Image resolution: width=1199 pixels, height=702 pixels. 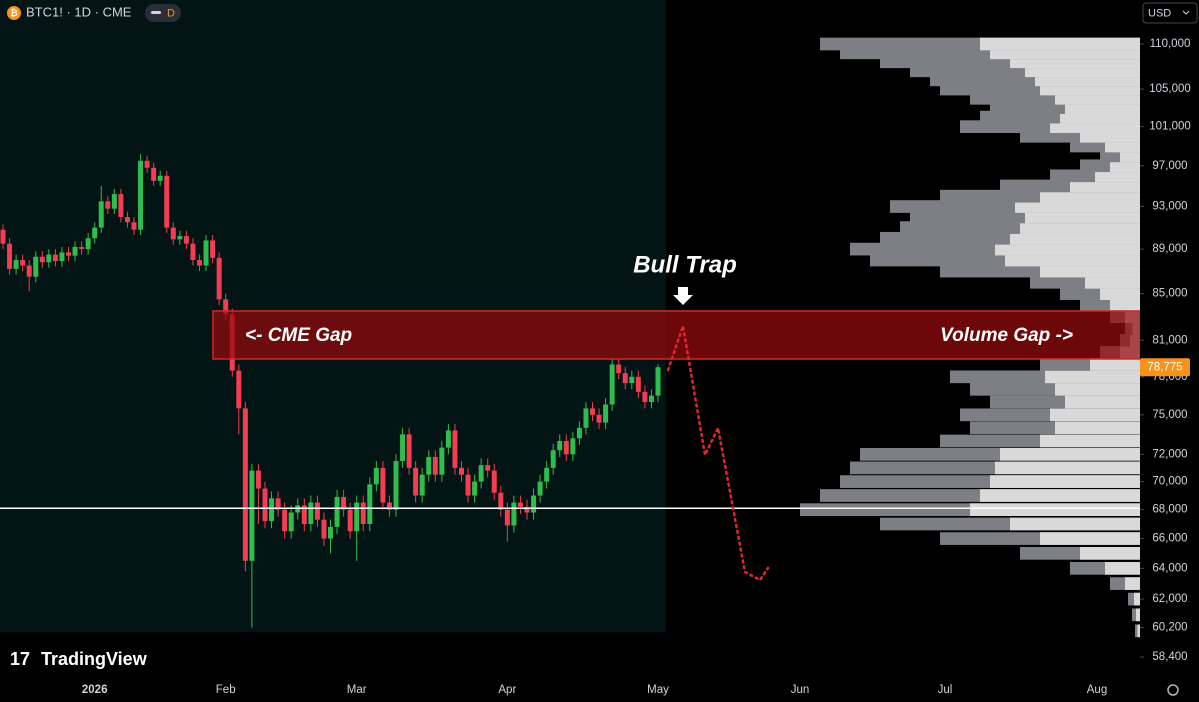 What do you see at coordinates (226, 690) in the screenshot?
I see `x-tick-label: Feb` at bounding box center [226, 690].